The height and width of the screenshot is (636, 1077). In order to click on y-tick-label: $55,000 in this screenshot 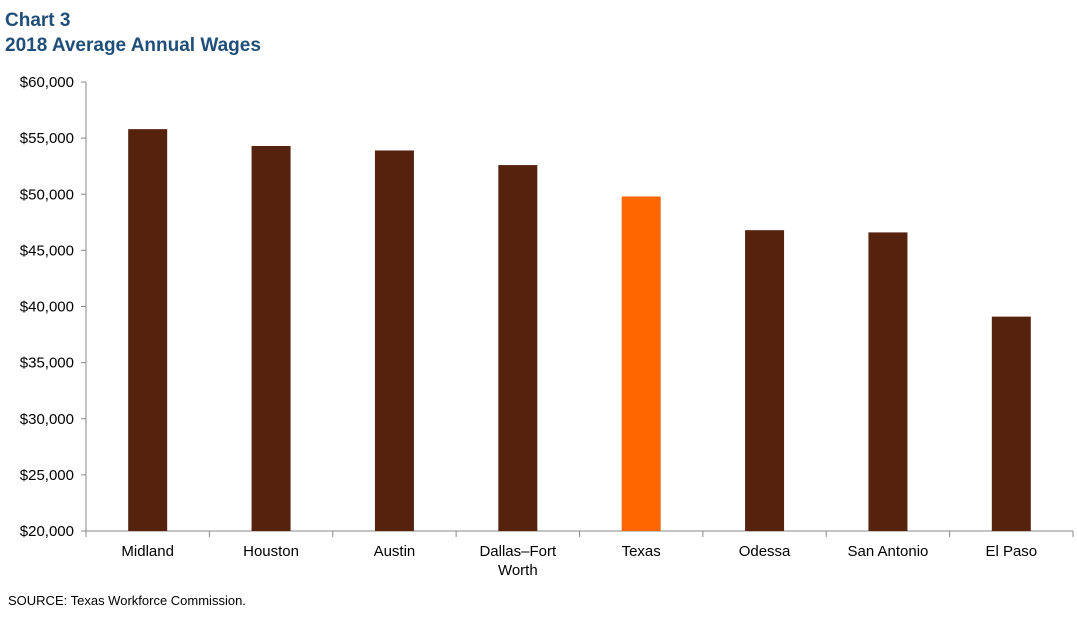, I will do `click(47, 138)`.